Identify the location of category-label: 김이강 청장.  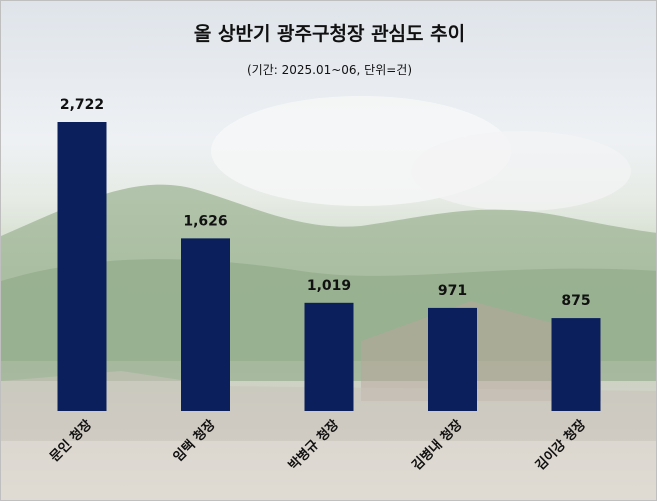
(560, 445).